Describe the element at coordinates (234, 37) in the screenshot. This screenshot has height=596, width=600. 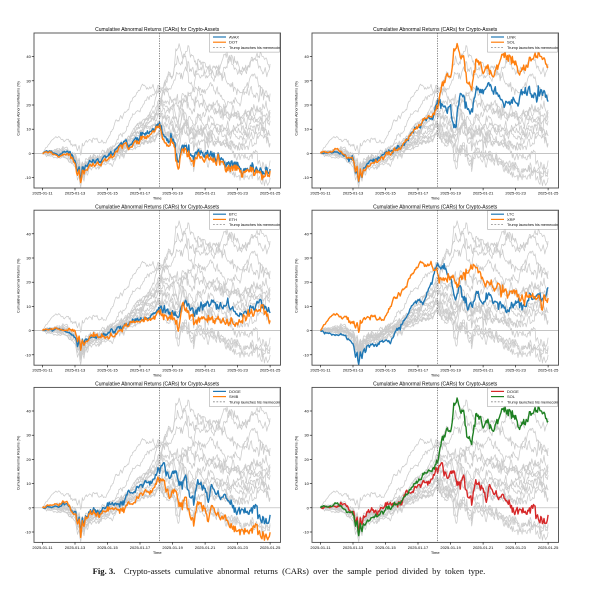
I see `svg-text: AVAX` at that location.